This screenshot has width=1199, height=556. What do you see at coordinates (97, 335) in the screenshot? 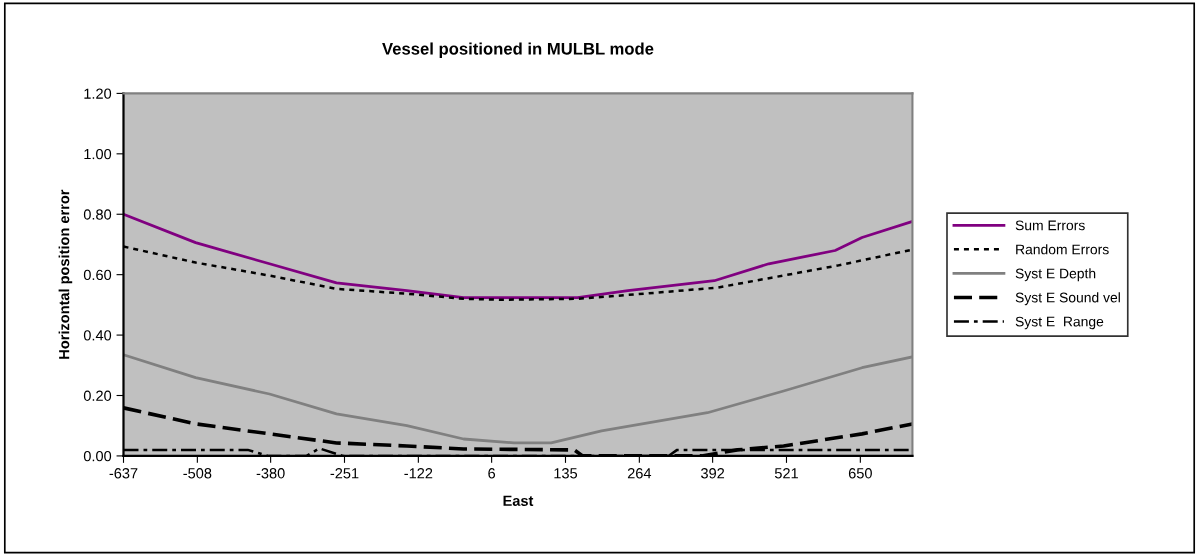
I see `y-tick-label: 0.40` at bounding box center [97, 335].